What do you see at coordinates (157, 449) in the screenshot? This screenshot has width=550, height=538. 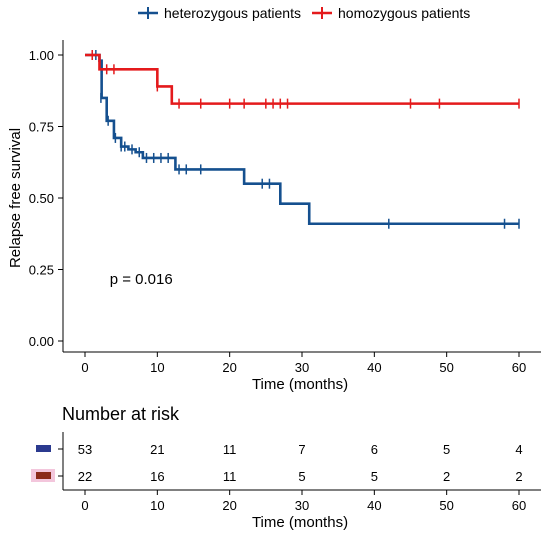 I see `risk-count: 21` at bounding box center [157, 449].